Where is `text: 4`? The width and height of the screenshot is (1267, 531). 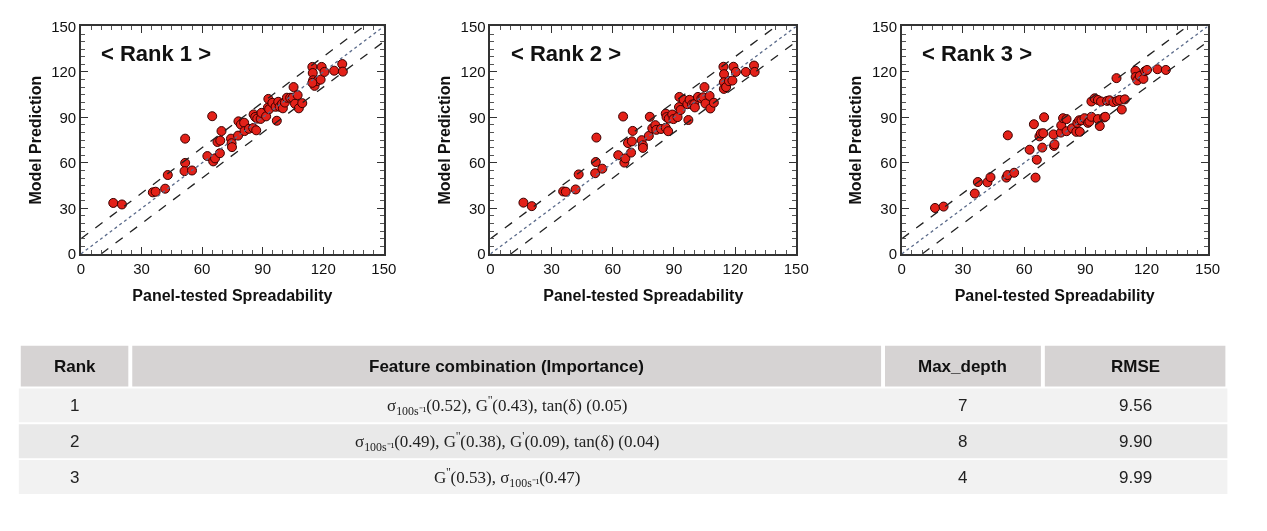
text: 4 is located at coordinates (963, 477).